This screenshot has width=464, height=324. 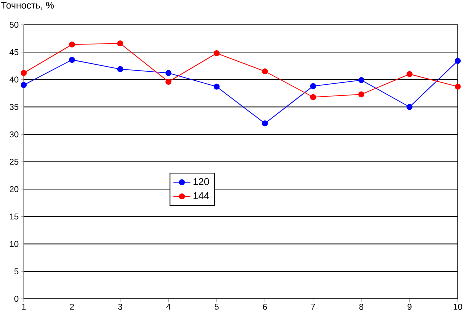 What do you see at coordinates (216, 307) in the screenshot?
I see `x-tick-label: 5` at bounding box center [216, 307].